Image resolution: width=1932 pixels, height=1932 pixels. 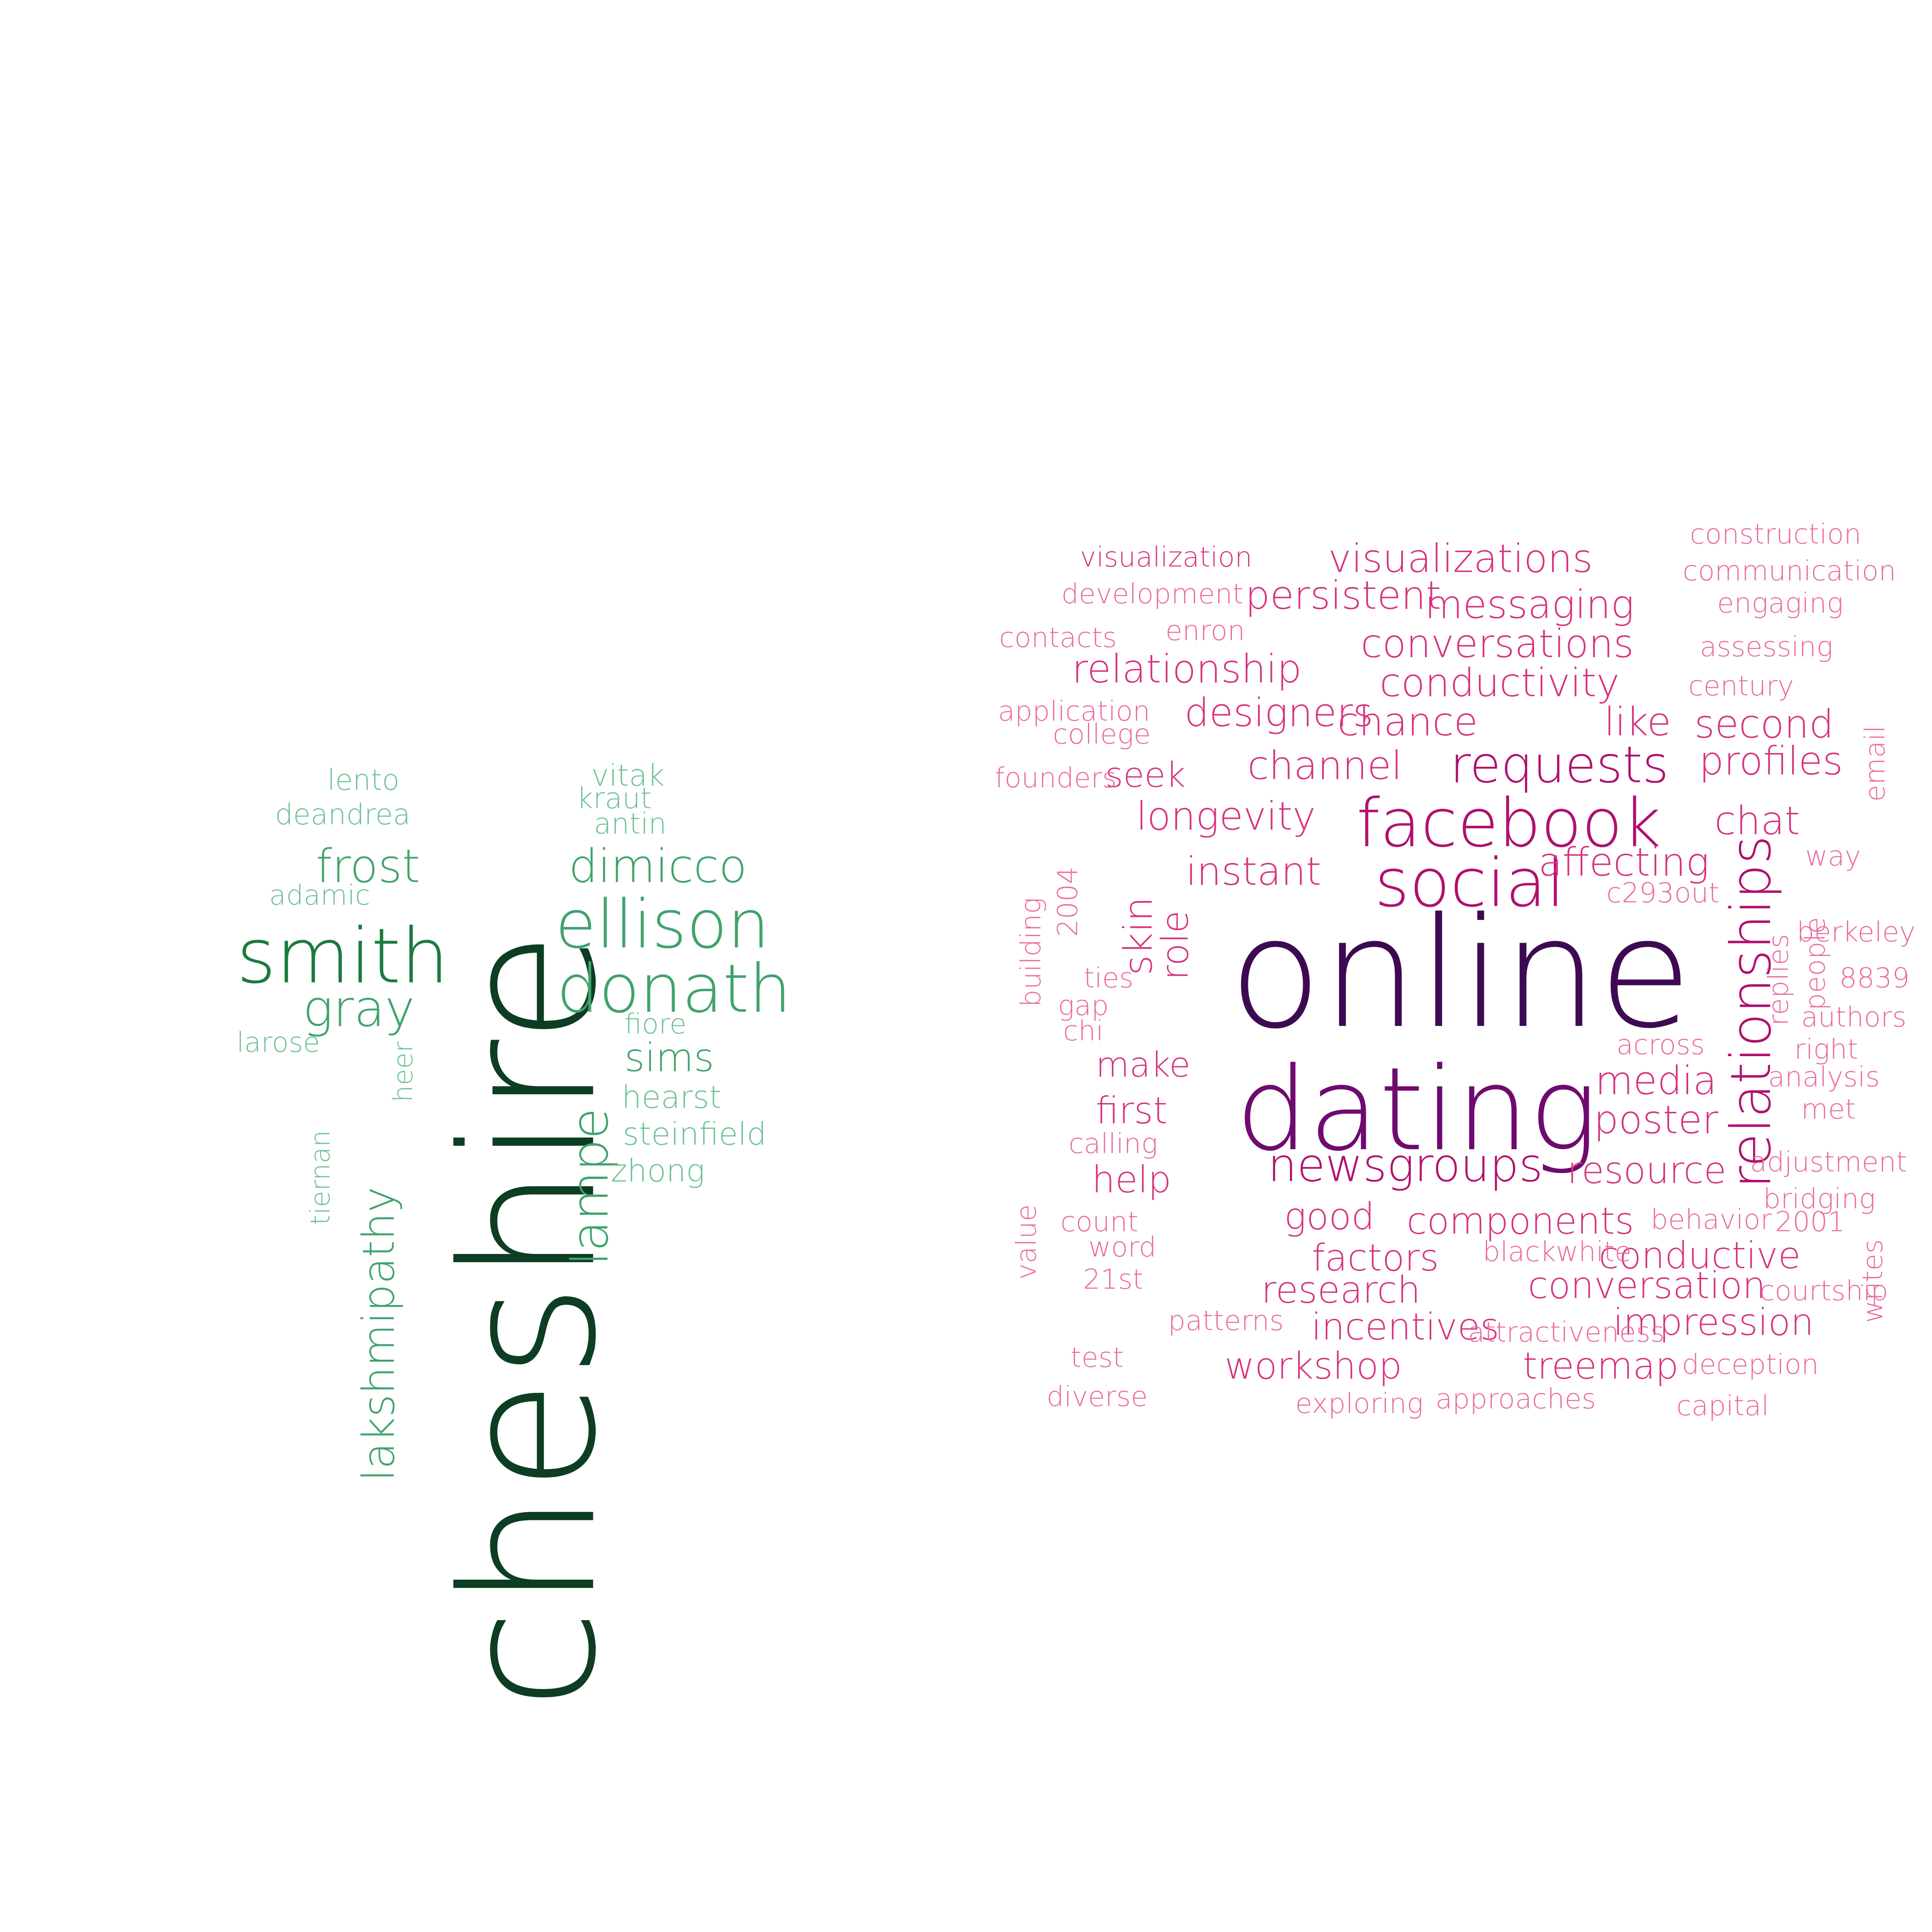 What do you see at coordinates (1875, 978) in the screenshot?
I see `right-word-8839: 8839` at bounding box center [1875, 978].